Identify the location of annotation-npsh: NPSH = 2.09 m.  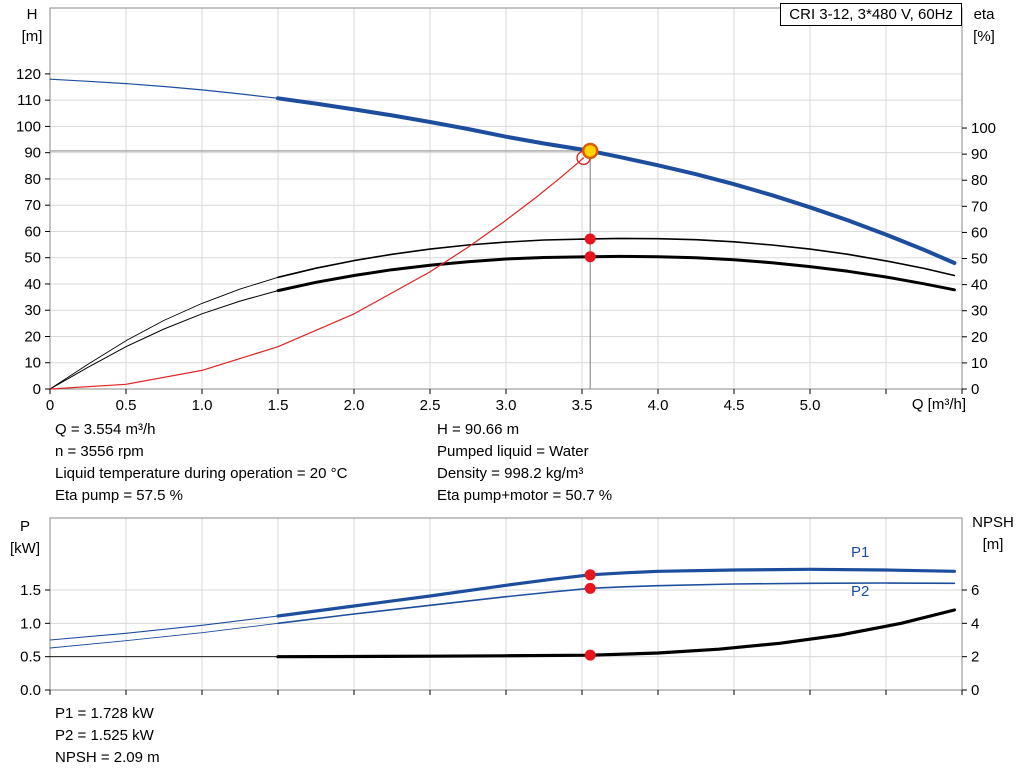
(107, 757).